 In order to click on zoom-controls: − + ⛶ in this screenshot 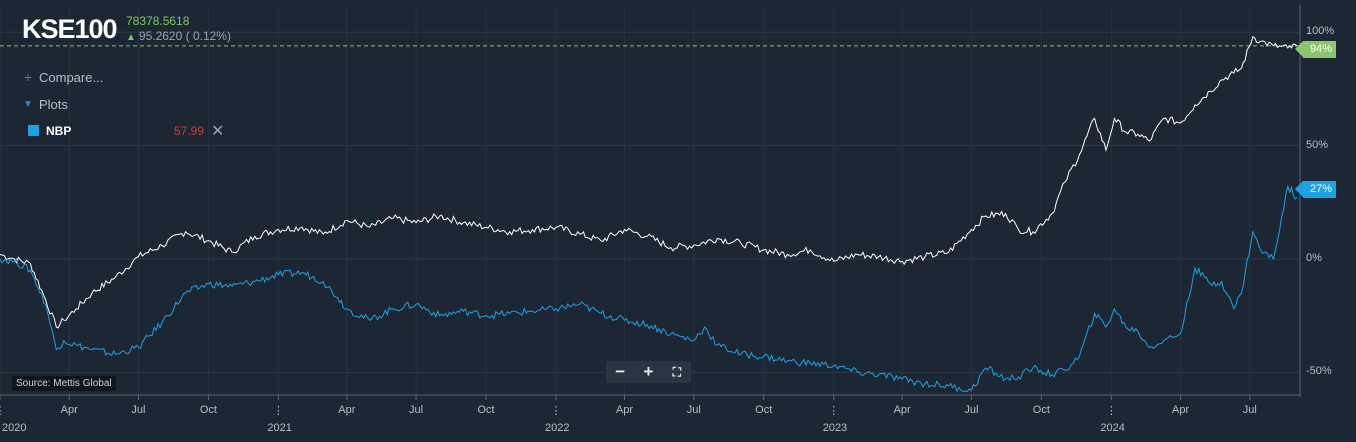, I will do `click(648, 372)`.